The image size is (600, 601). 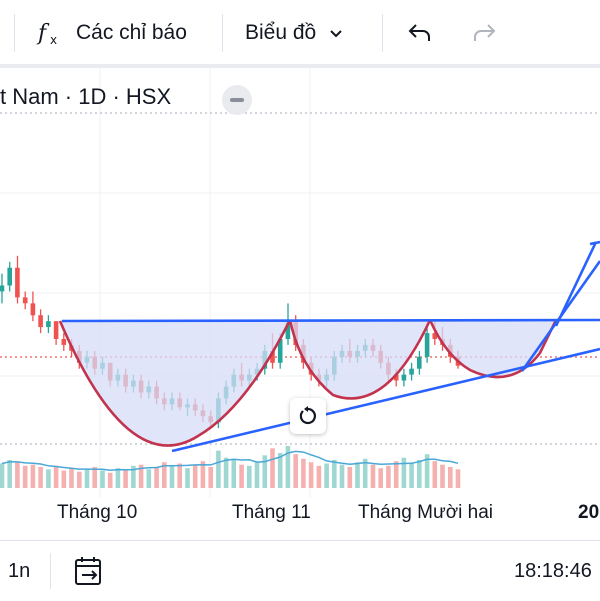 I want to click on fx-icon: f x, so click(x=51, y=33).